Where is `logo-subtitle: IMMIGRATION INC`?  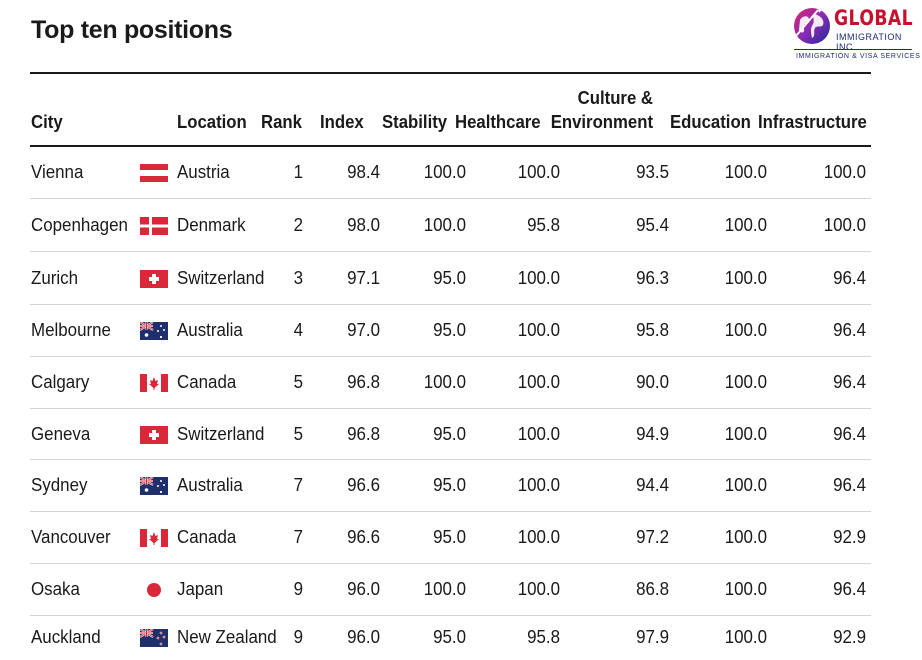
logo-subtitle: IMMIGRATION INC is located at coordinates (869, 42).